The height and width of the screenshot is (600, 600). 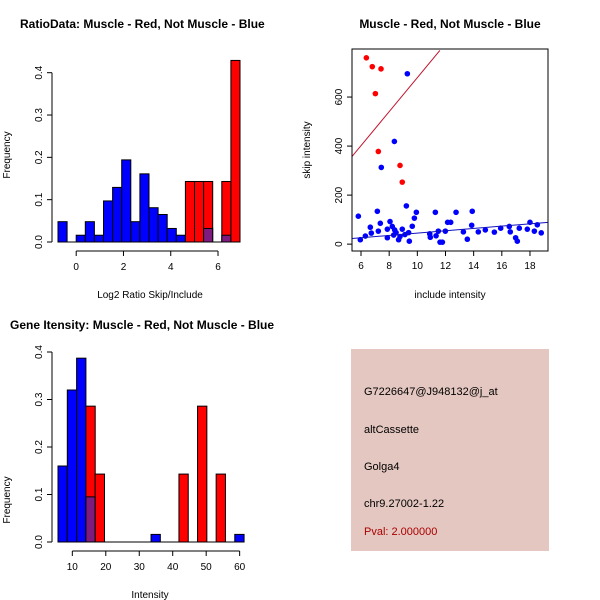 I want to click on probe-id: G7226647@J948132@j_at, so click(x=431, y=392).